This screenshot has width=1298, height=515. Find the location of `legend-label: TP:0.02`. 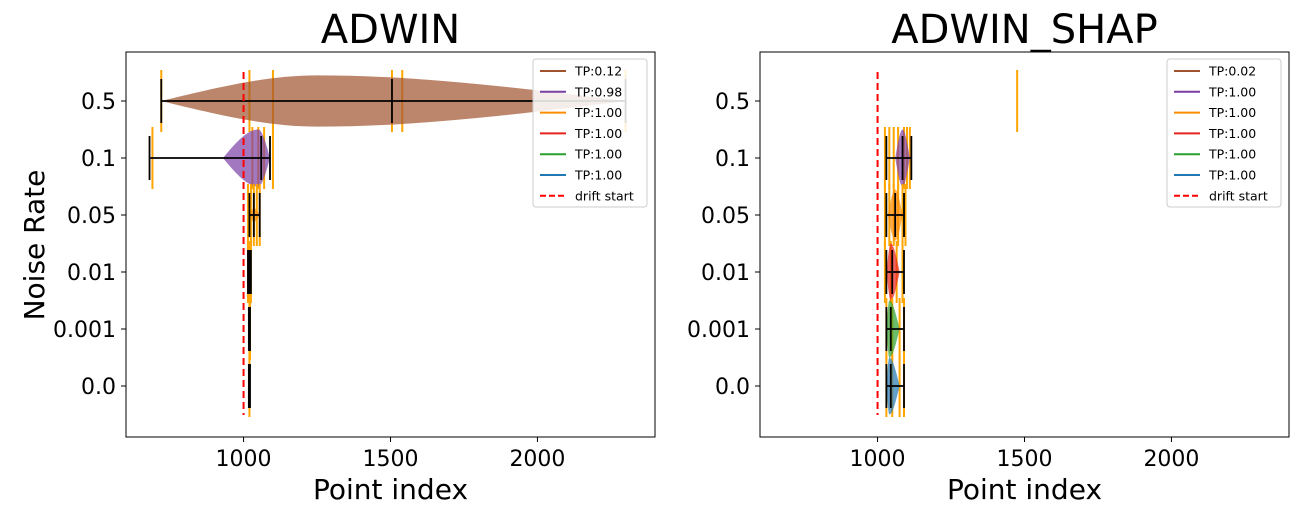

legend-label: TP:0.02 is located at coordinates (1232, 71).